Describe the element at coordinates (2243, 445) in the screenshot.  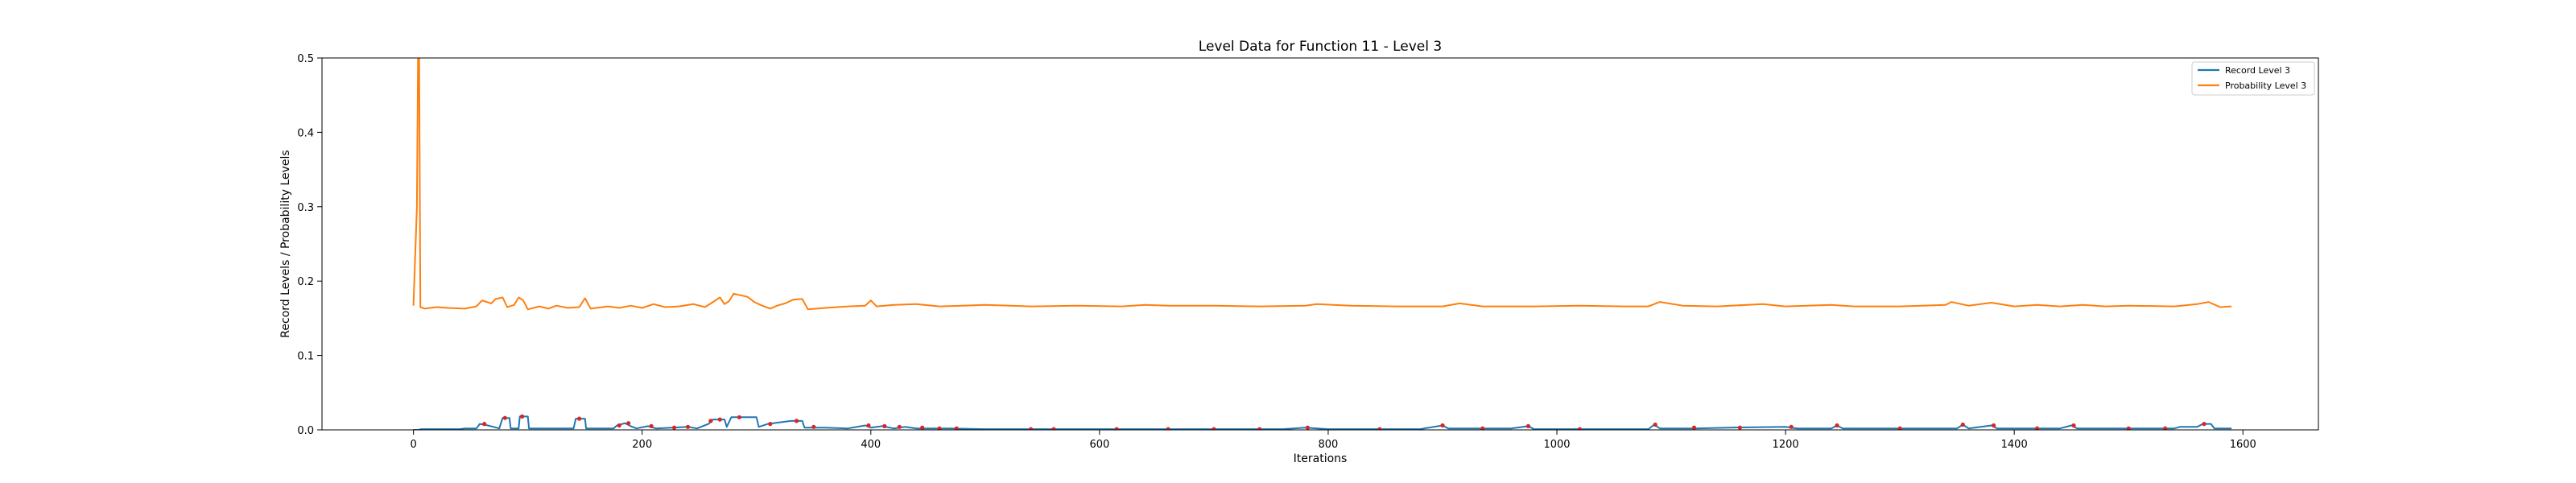
I see `x-tick-label: 1600` at that location.